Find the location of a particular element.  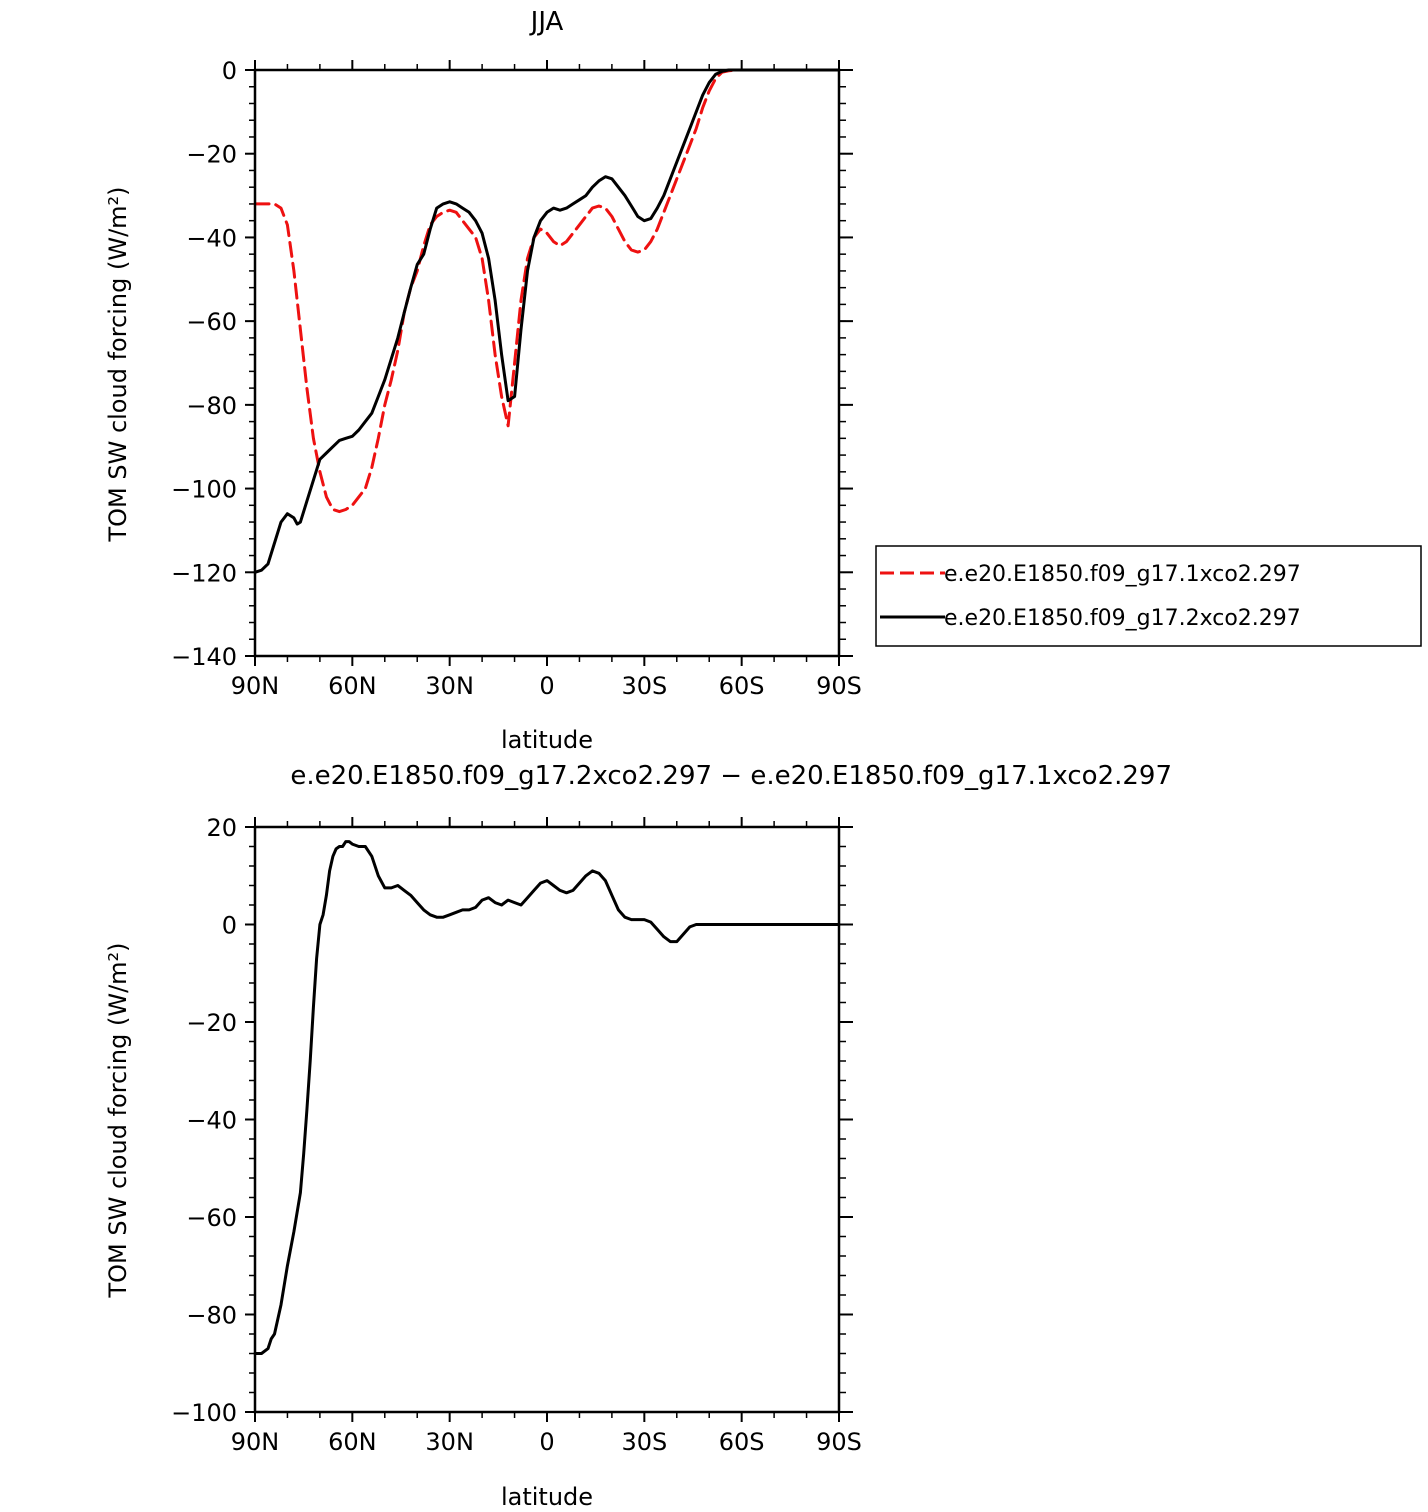

top-panel-series is located at coordinates (547, 321).